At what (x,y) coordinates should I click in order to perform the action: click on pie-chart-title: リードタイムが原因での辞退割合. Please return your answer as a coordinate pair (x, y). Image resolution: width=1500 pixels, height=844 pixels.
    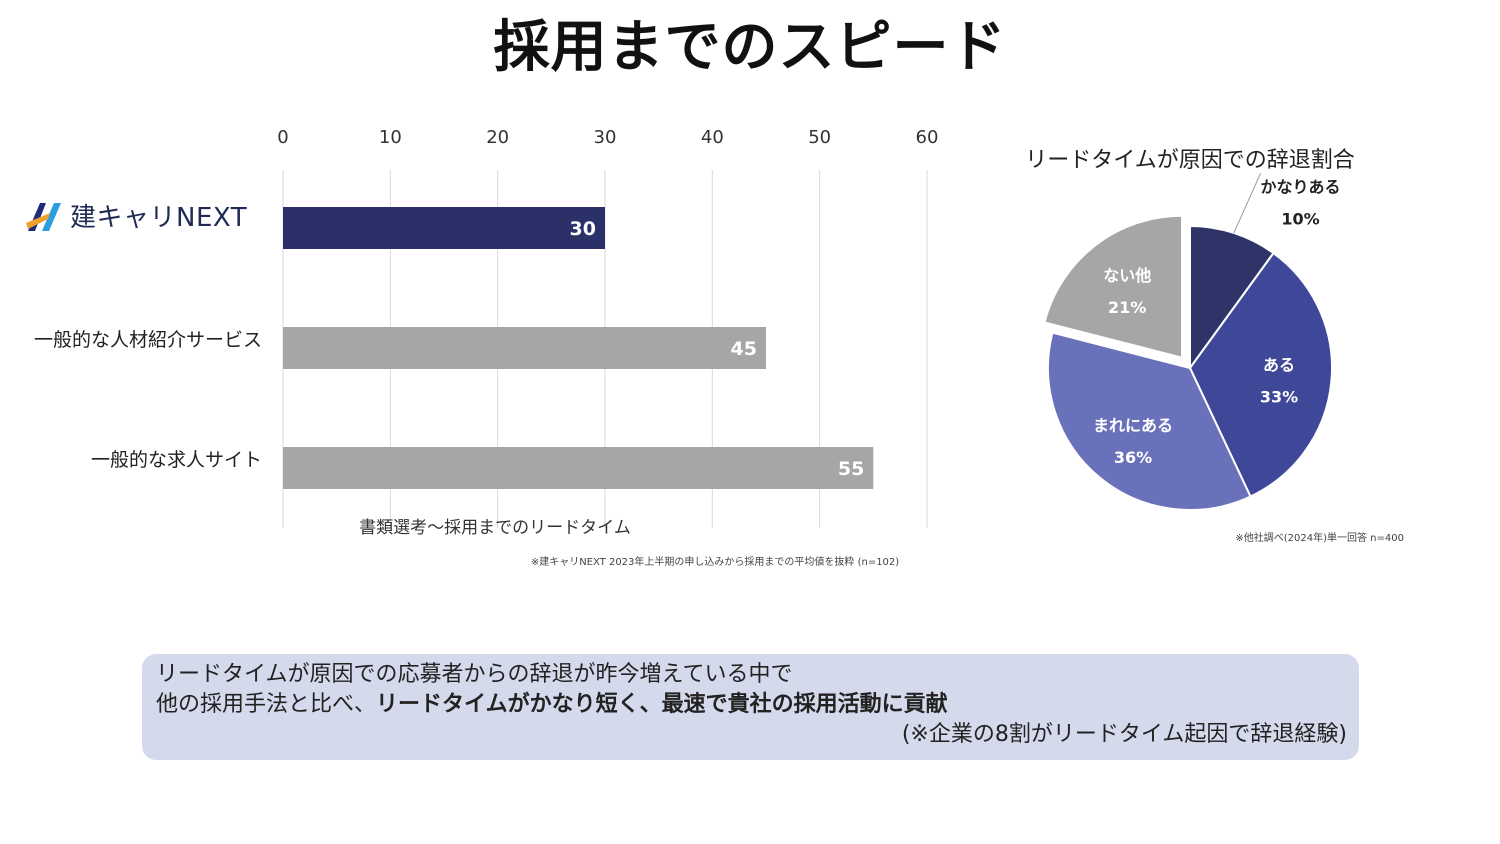
    Looking at the image, I should click on (1190, 160).